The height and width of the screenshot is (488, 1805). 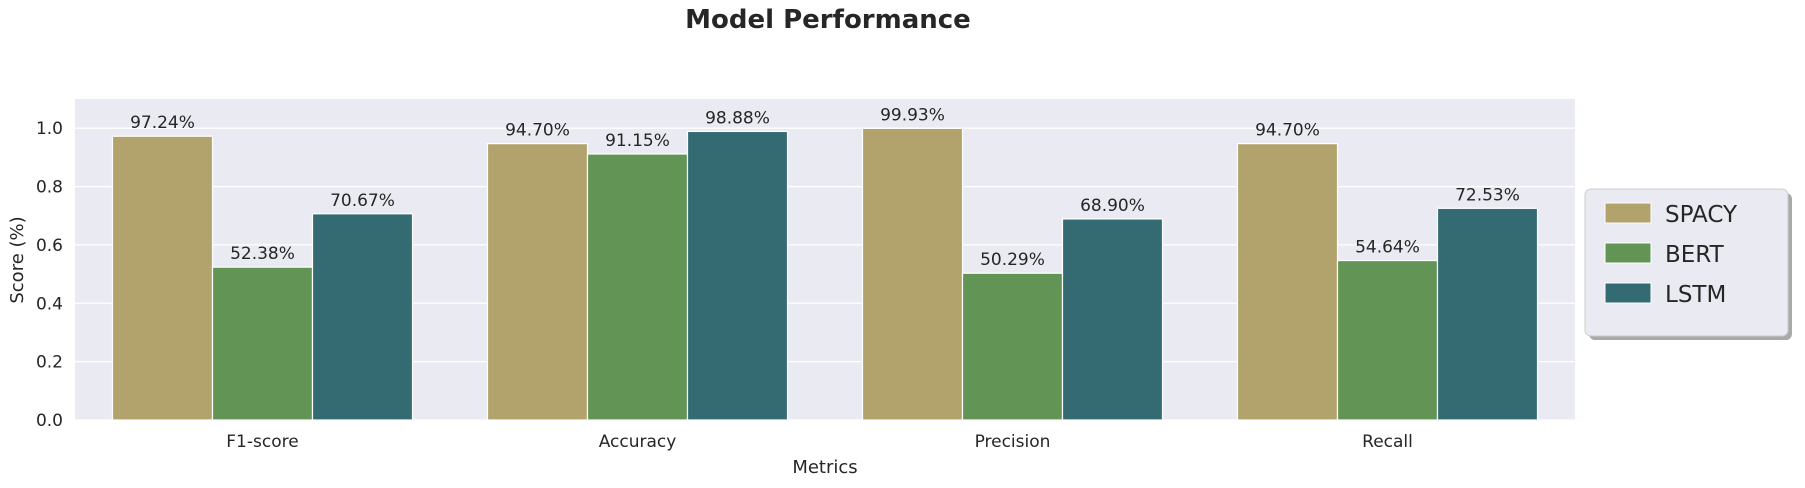 I want to click on bar-value-label: 97.24%, so click(x=162, y=123).